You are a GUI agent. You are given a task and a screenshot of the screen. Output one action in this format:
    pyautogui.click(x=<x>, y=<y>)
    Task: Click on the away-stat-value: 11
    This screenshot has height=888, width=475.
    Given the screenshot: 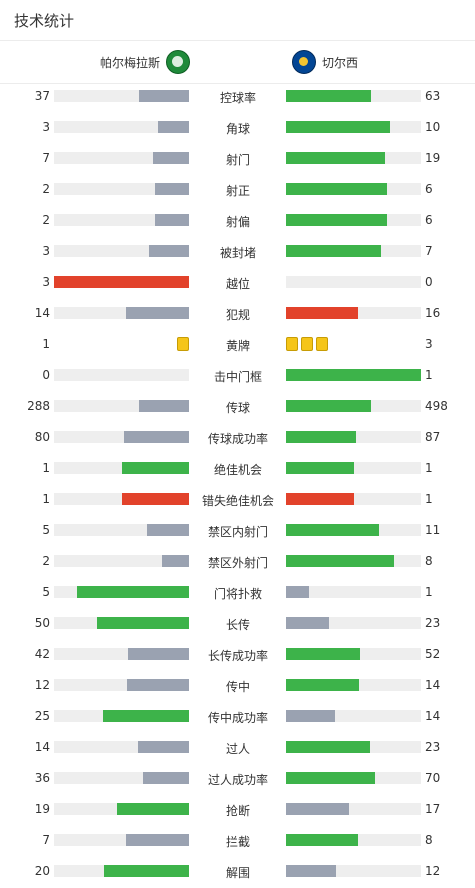 What is the action you would take?
    pyautogui.click(x=433, y=530)
    